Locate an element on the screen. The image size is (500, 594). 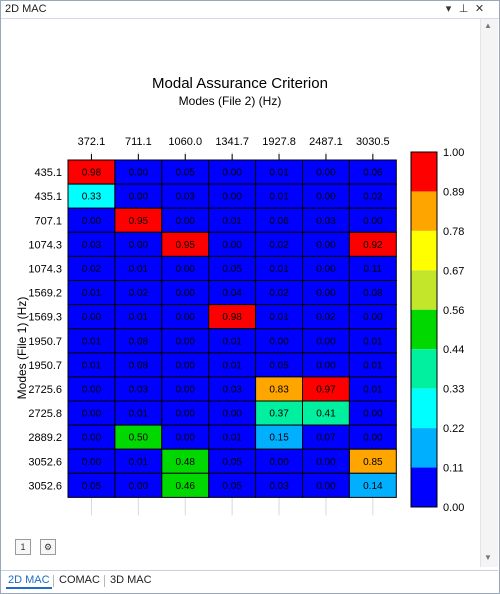
x-tick-label: 1927.8 is located at coordinates (279, 142).